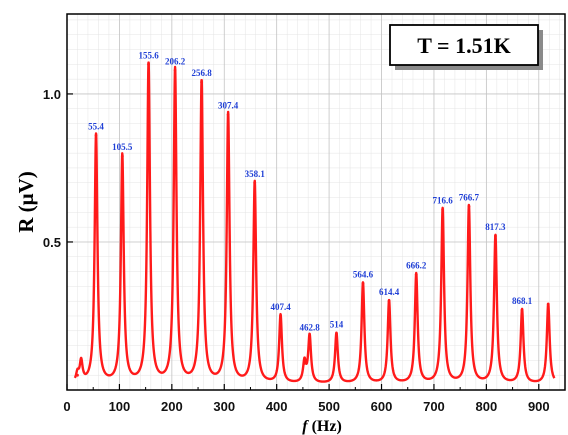 This screenshot has height=435, width=568. I want to click on peak-label: 614.4, so click(389, 292).